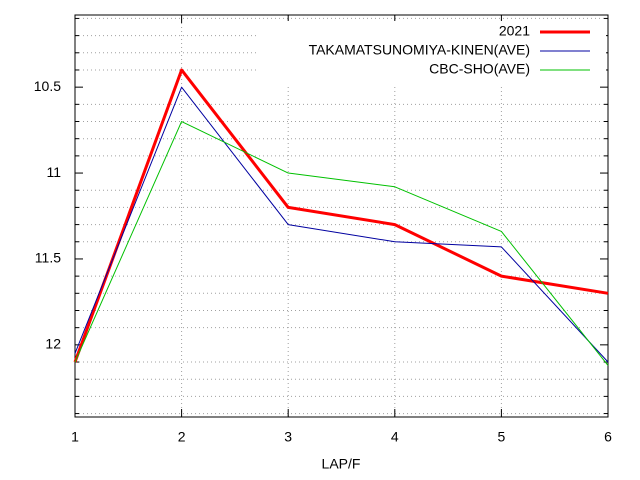 The width and height of the screenshot is (640, 480). I want to click on legend-label: 2021, so click(514, 31).